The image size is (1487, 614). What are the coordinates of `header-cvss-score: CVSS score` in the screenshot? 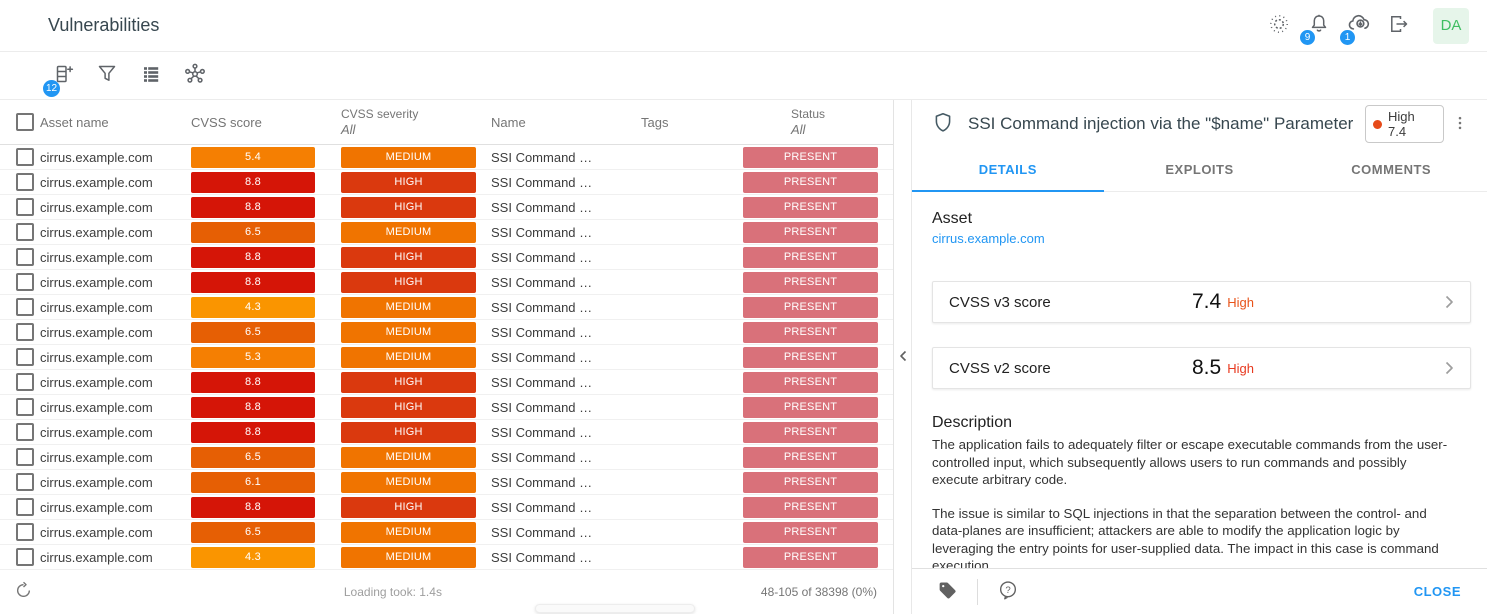 It's located at (226, 122).